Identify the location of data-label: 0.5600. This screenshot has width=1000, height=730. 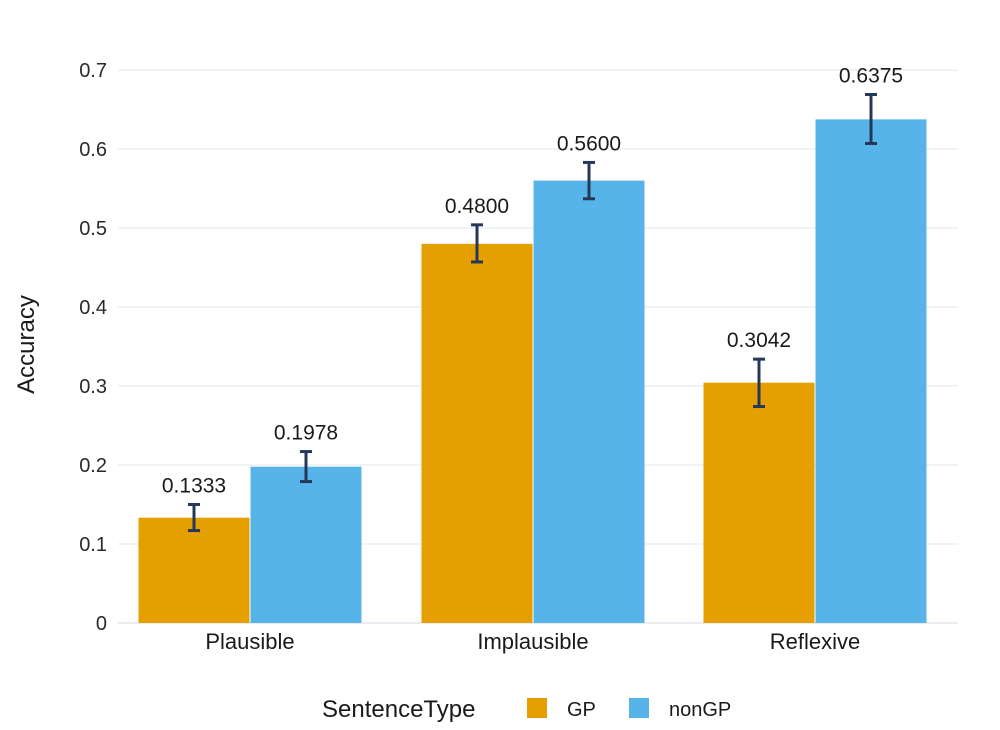
(589, 143).